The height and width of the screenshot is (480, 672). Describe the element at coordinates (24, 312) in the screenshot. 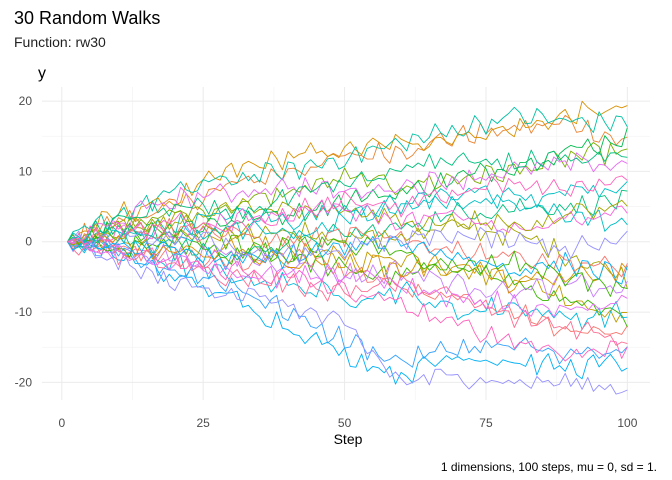

I see `y-tick-label: -10` at that location.